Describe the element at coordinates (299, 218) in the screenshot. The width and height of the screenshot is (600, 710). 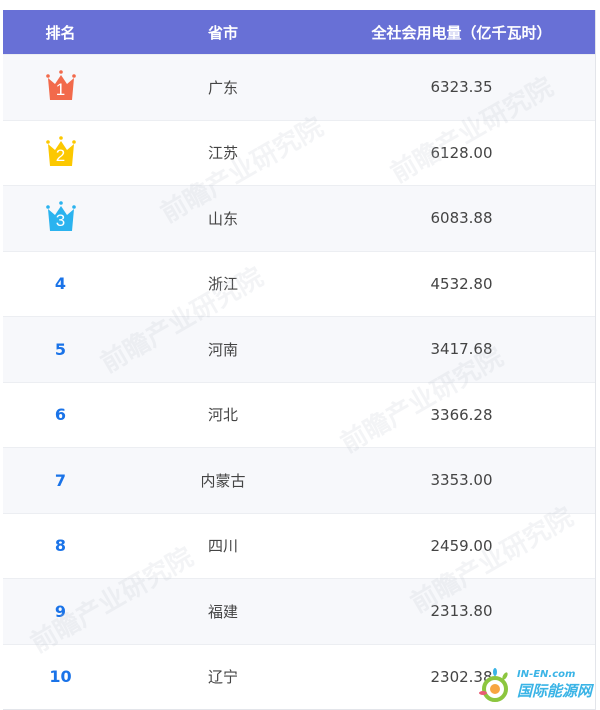
I see `table-row: 3 山东 6083.88` at that location.